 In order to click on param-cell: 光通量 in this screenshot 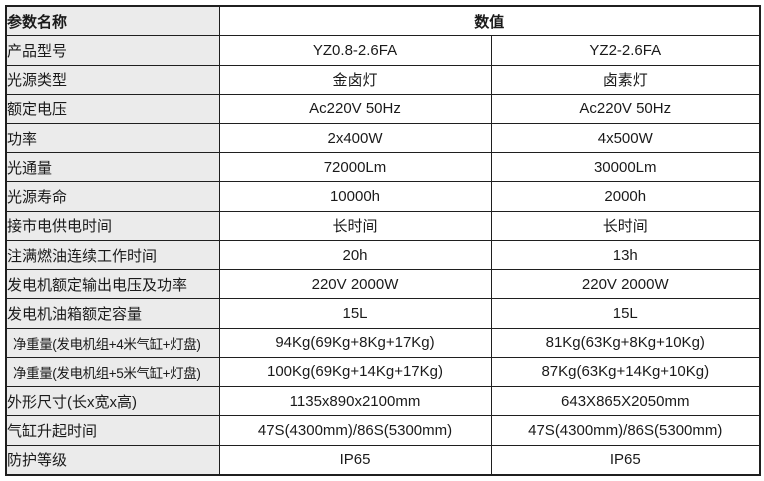, I will do `click(112, 167)`.